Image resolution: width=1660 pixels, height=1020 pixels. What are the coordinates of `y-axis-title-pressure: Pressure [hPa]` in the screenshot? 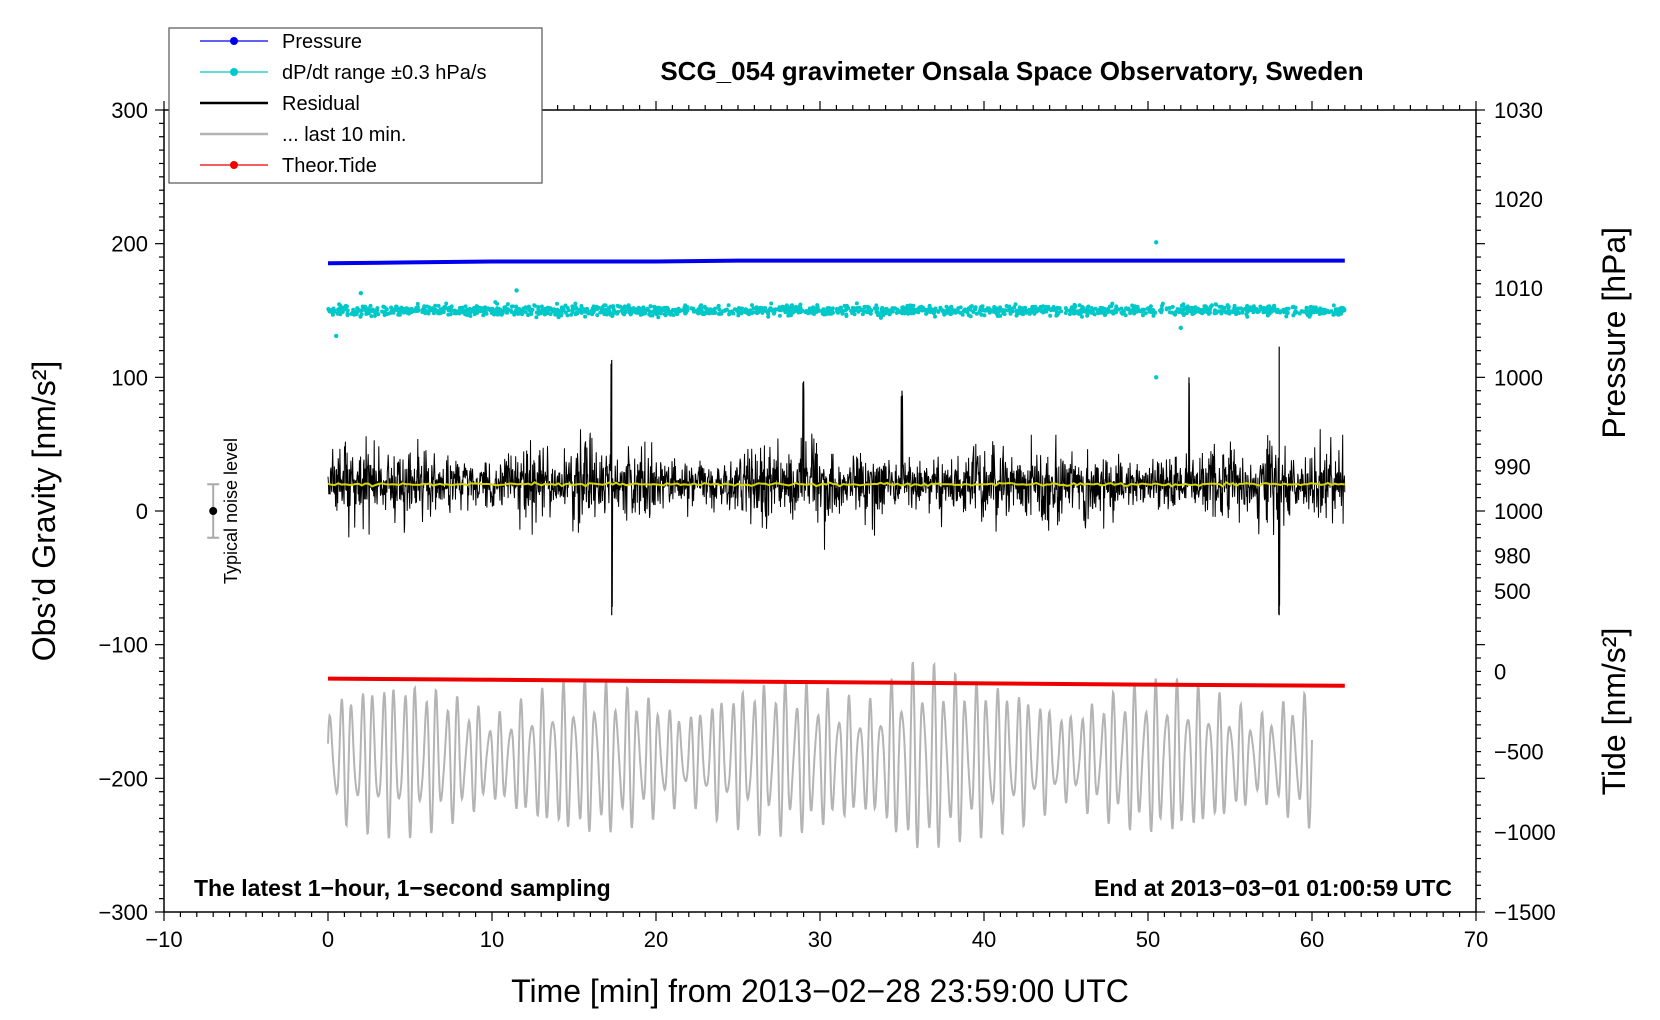 It's located at (1614, 333).